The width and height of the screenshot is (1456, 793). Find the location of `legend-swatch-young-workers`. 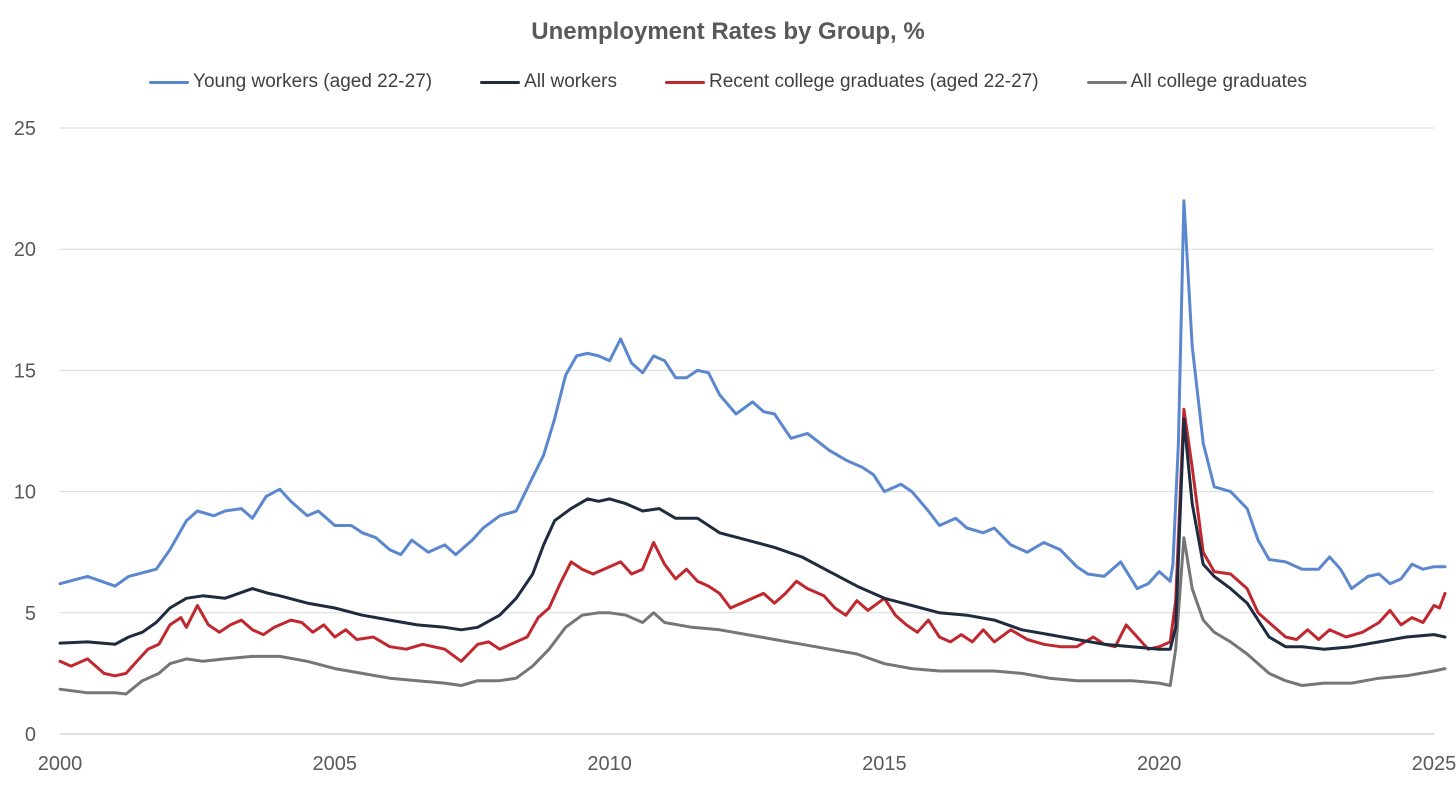

legend-swatch-young-workers is located at coordinates (169, 82).